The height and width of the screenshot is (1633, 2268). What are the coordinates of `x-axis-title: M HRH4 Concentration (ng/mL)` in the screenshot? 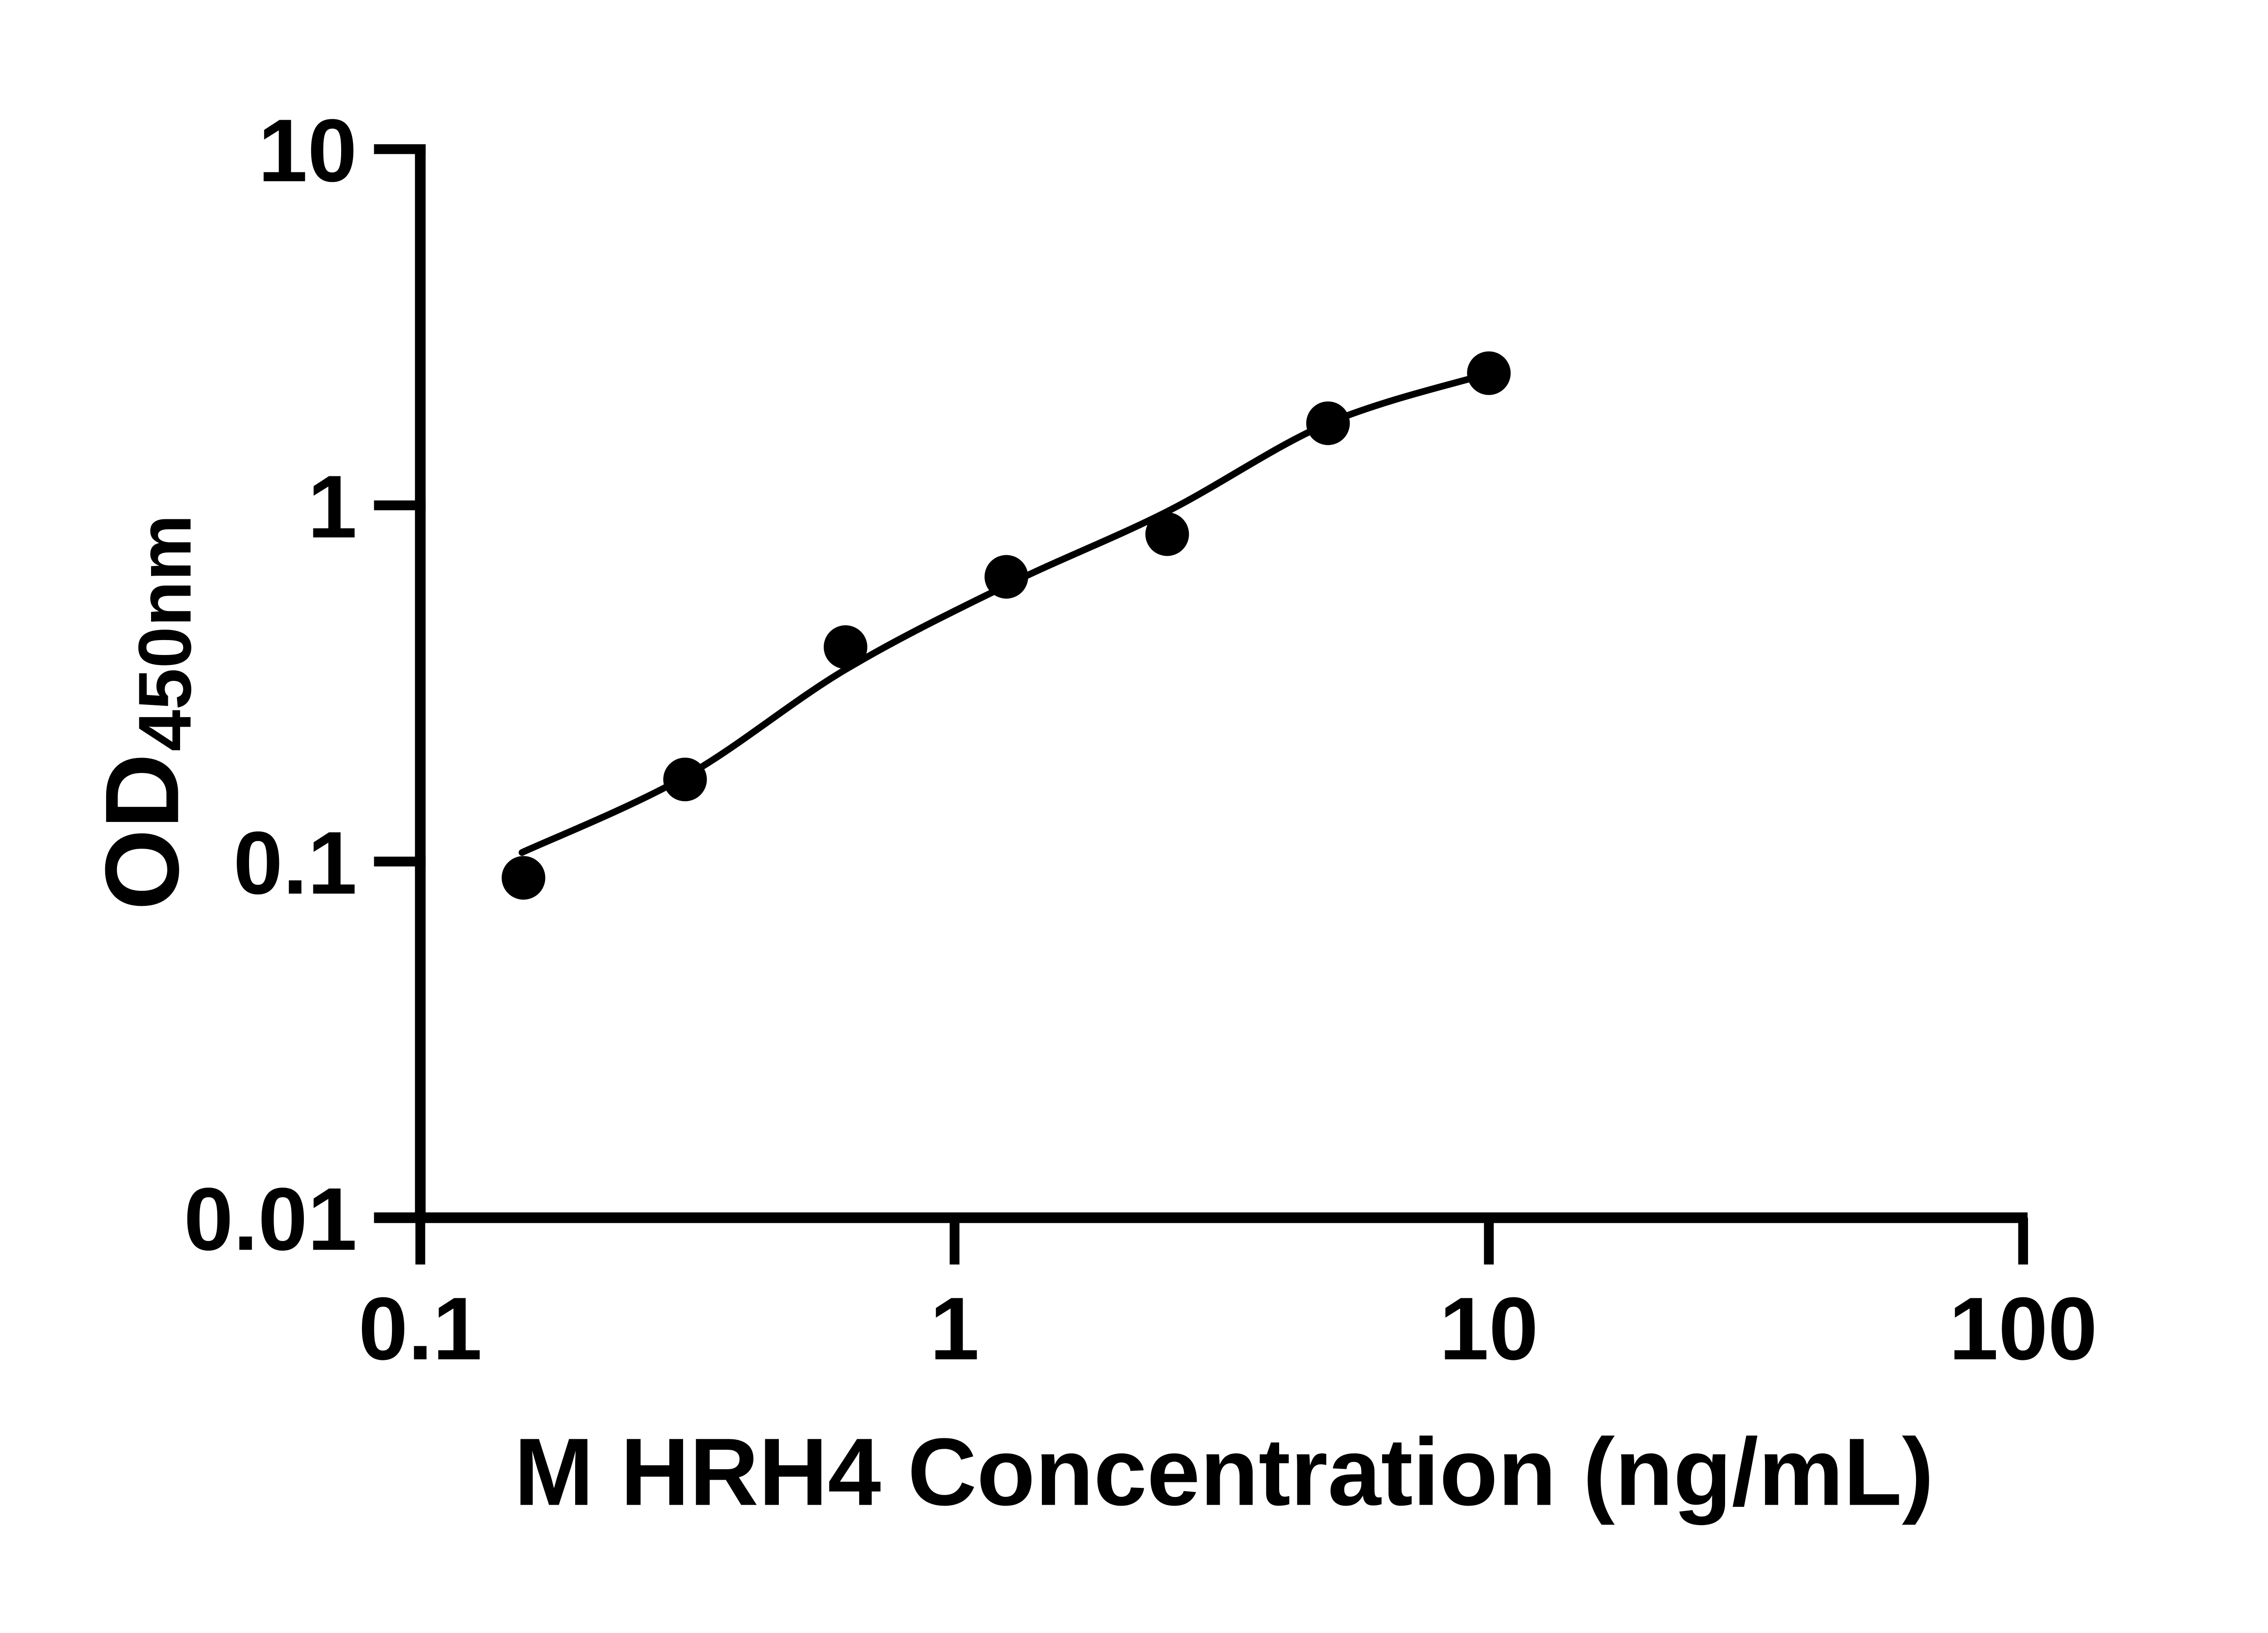 It's located at (1224, 1471).